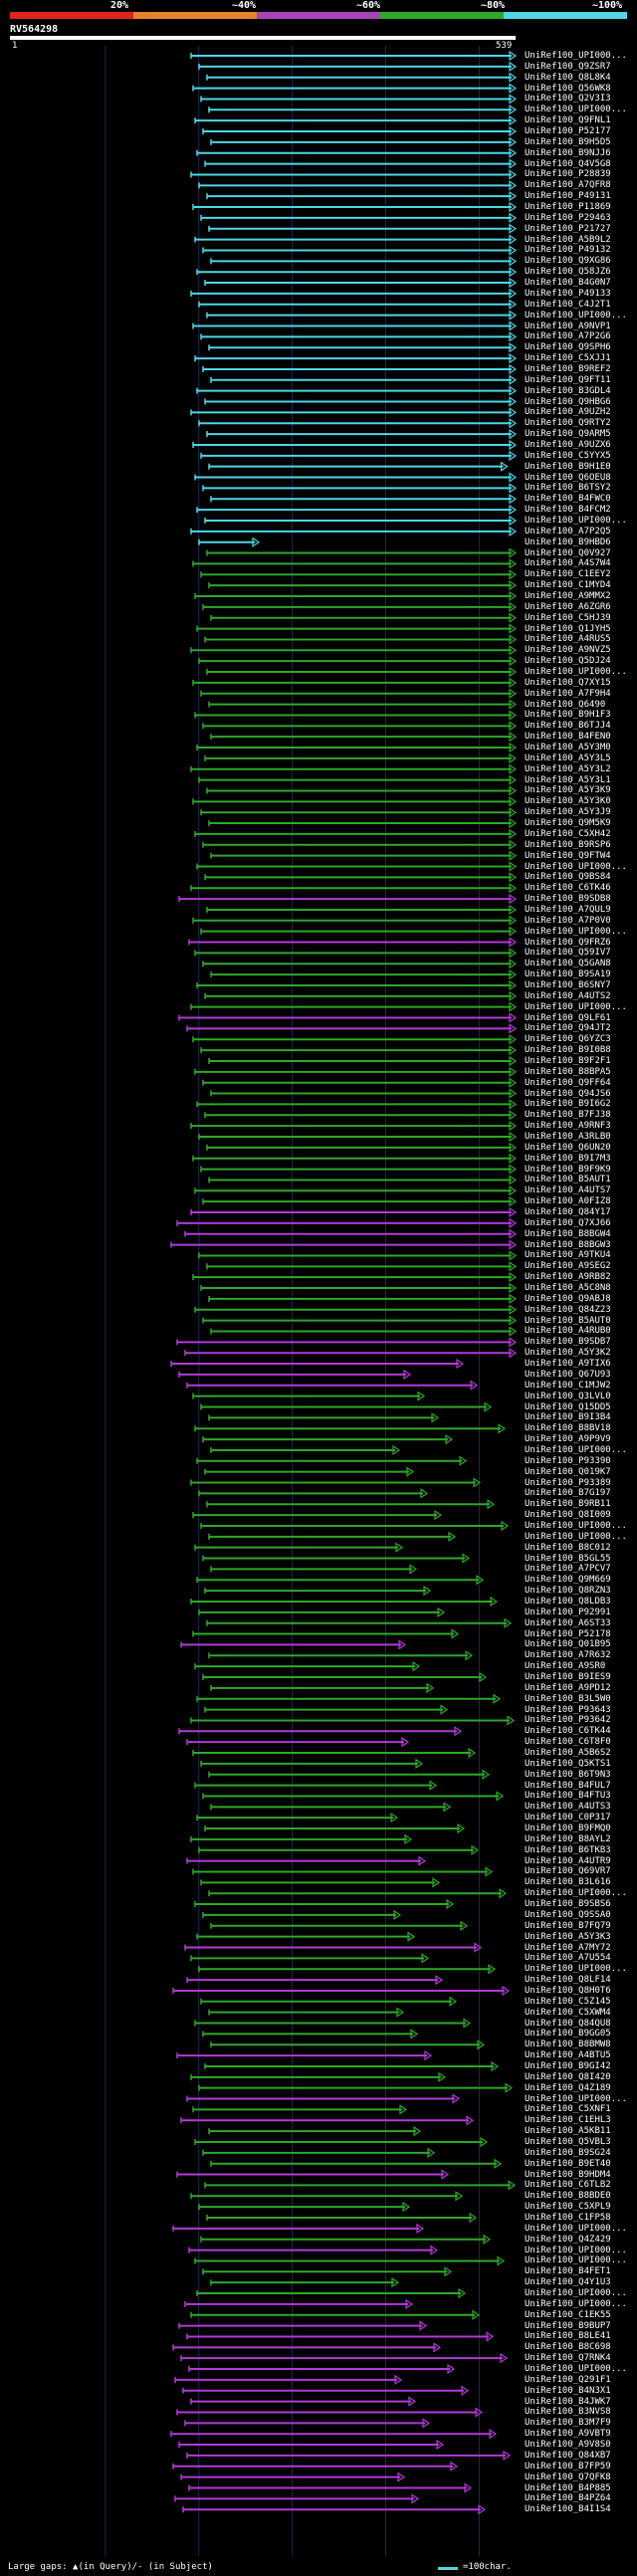  What do you see at coordinates (568, 131) in the screenshot?
I see `hit-label: UniRef100_P52177` at bounding box center [568, 131].